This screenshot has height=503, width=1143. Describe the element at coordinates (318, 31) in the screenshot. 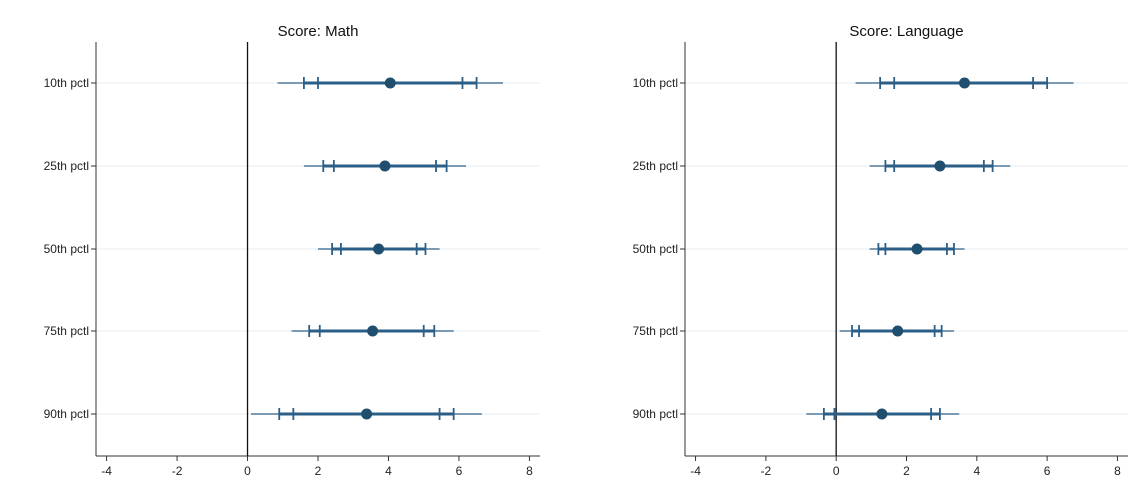

I see `chart-title: Score: Math` at that location.